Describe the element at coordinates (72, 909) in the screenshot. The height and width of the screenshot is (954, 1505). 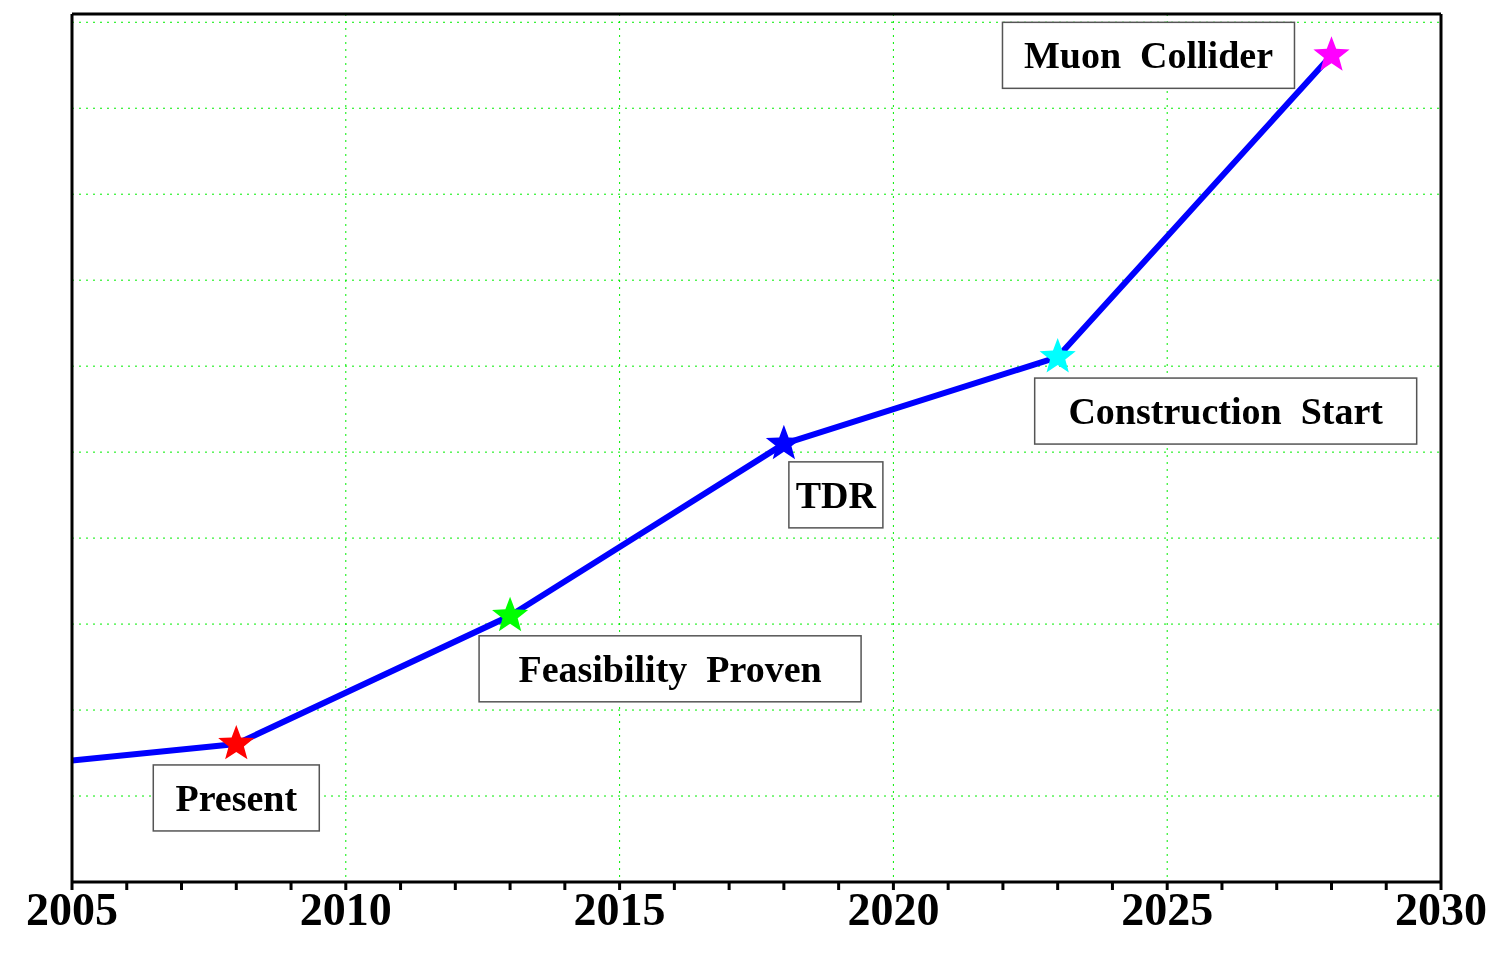
I see `x-tick-label: 2005` at that location.